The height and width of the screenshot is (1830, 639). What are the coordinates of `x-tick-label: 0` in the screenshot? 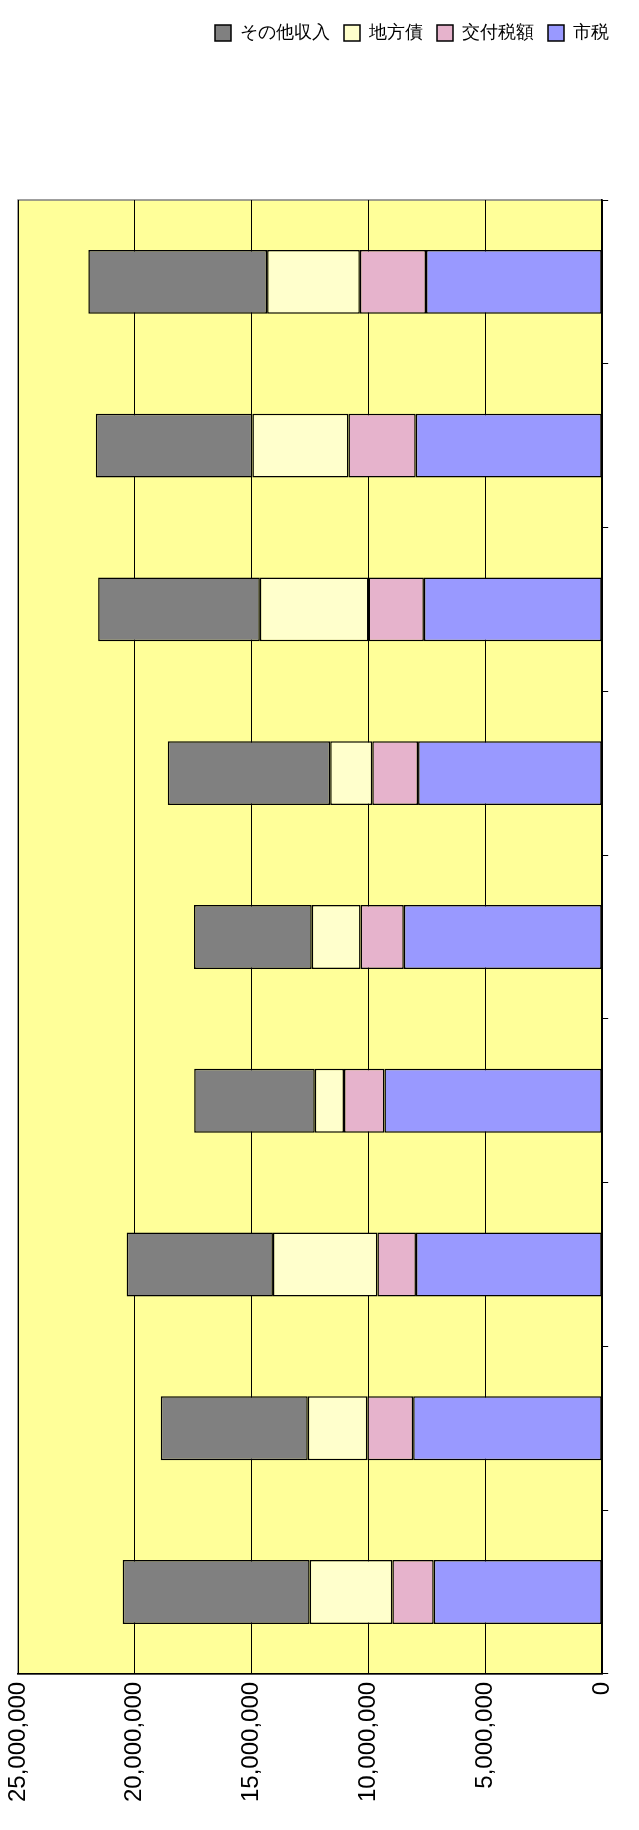 It's located at (600, 1688).